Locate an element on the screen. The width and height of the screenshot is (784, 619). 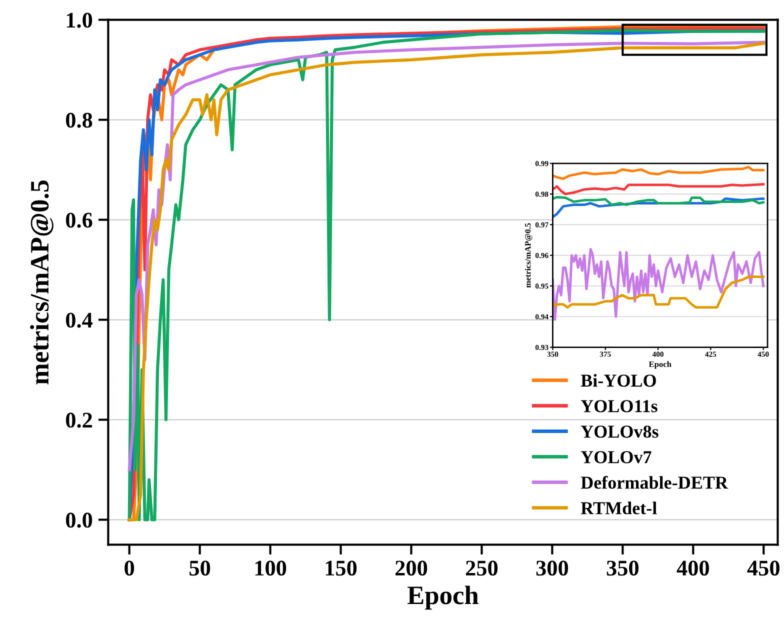
legend-label: Deformable-DETR is located at coordinates (654, 482).